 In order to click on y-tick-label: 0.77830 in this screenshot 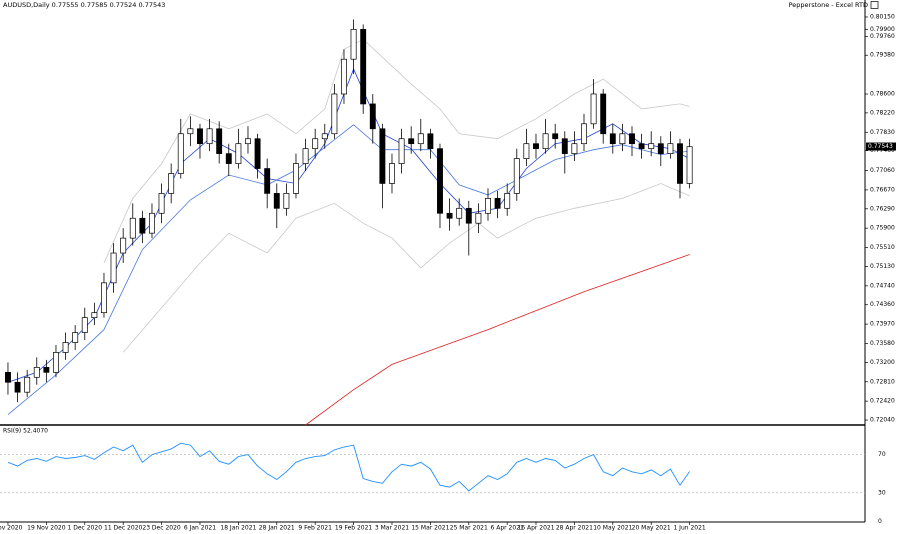, I will do `click(882, 132)`.